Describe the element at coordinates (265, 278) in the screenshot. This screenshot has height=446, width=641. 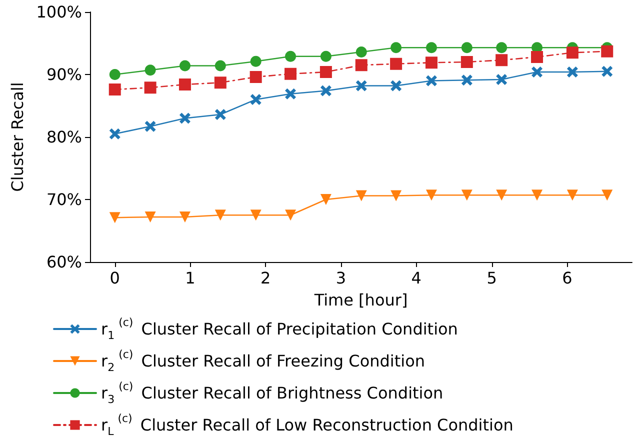
I see `x-tick-label: 2` at that location.